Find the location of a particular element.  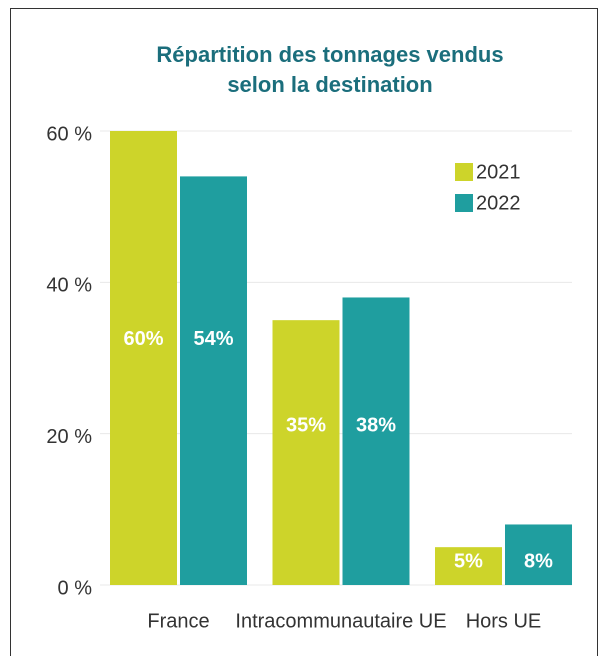

value-label: 54% is located at coordinates (213, 339).